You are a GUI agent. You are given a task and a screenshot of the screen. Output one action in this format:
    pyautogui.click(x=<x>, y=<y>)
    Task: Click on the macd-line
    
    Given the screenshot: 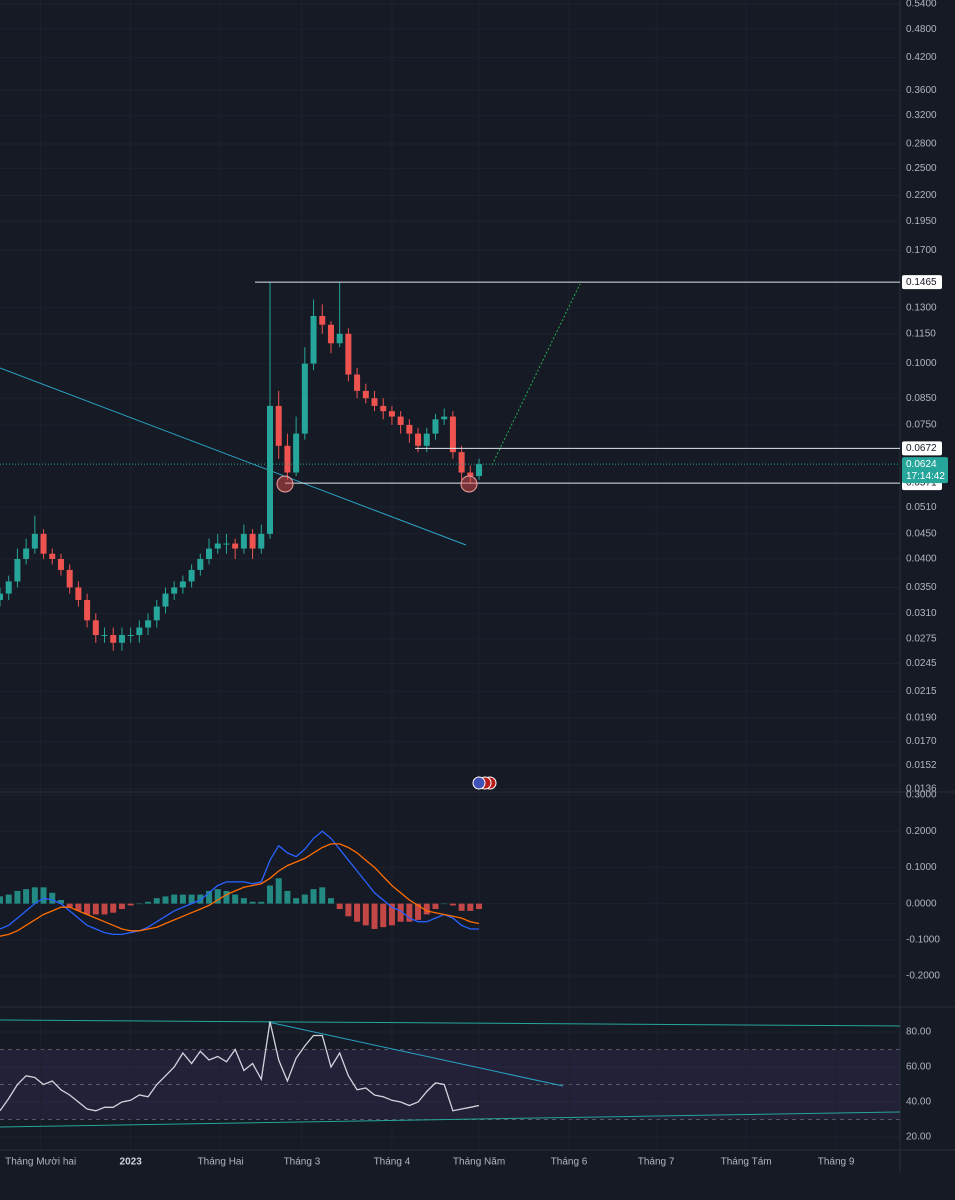 What is the action you would take?
    pyautogui.click(x=240, y=890)
    